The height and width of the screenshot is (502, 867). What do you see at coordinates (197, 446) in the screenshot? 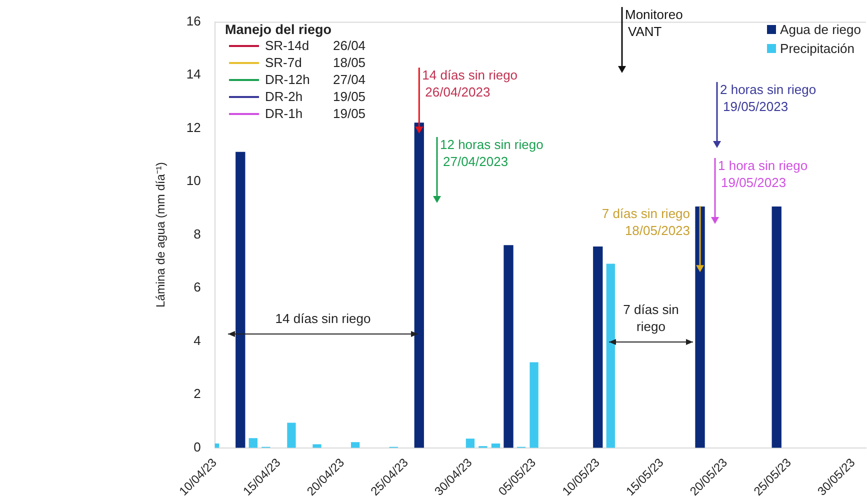
I see `y-tick-label: 0` at bounding box center [197, 446].